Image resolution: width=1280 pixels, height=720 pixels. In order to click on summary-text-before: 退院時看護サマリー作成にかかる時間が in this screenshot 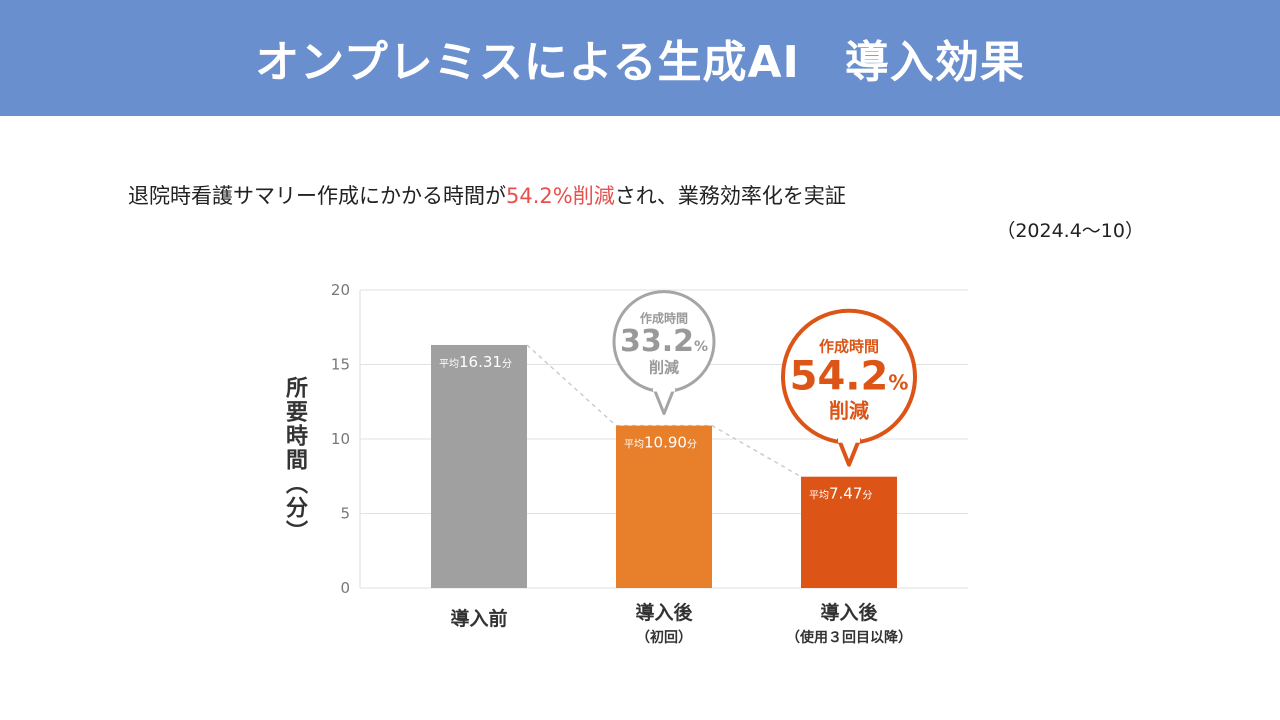, I will do `click(317, 196)`.